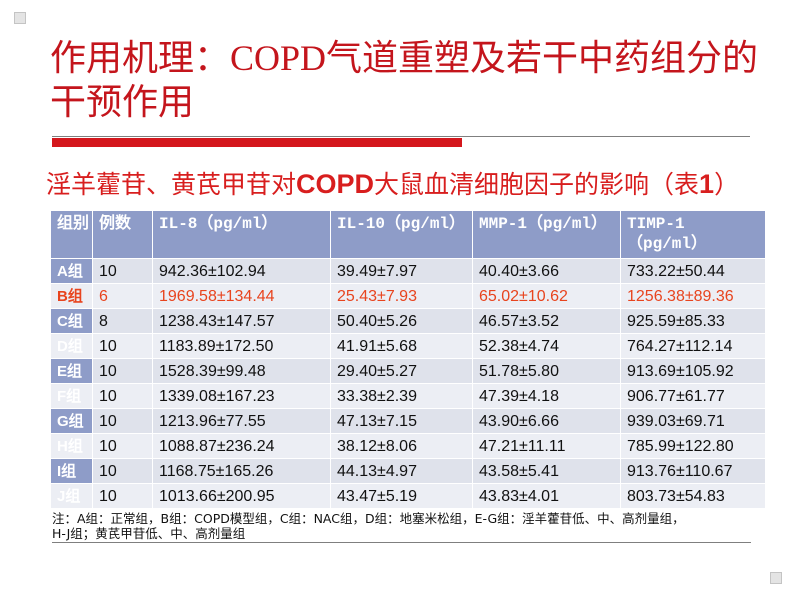 Image resolution: width=800 pixels, height=600 pixels. Describe the element at coordinates (241, 371) in the screenshot. I see `cell-il8: 1528.39±99.48` at that location.